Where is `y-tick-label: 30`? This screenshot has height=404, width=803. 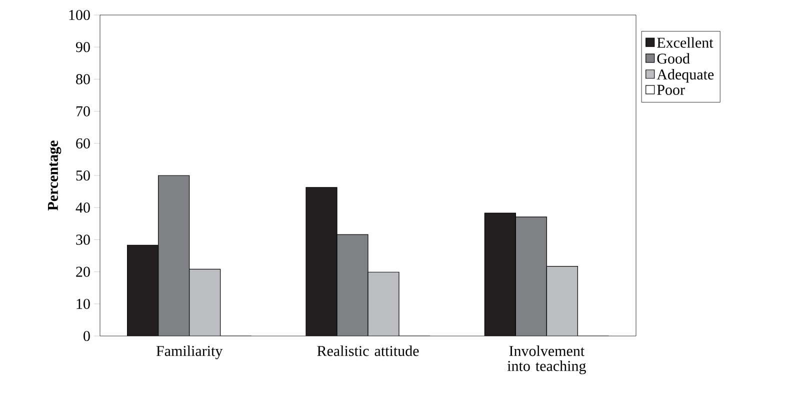
y-tick-label: 30 is located at coordinates (83, 239).